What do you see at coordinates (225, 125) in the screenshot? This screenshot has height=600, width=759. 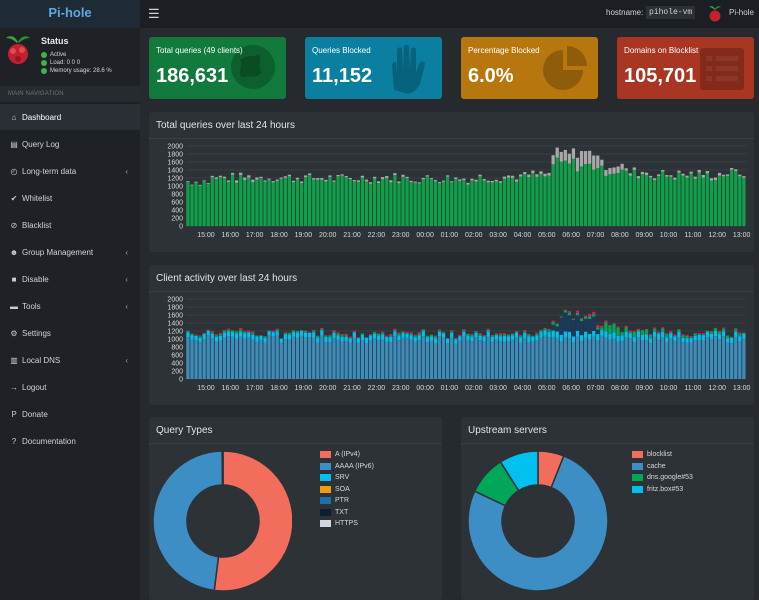 I see `queries-panel-title: Total queries over last 24 hours` at bounding box center [225, 125].